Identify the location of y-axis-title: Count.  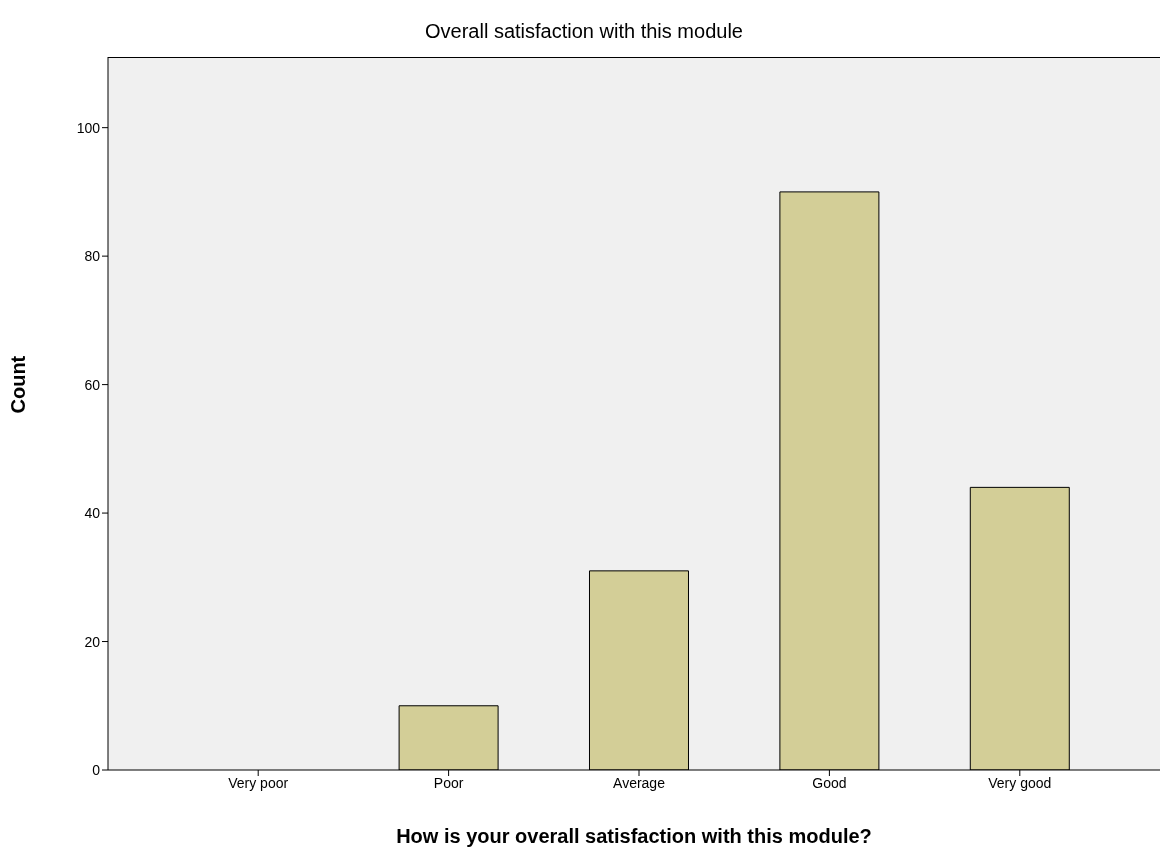
(18, 384).